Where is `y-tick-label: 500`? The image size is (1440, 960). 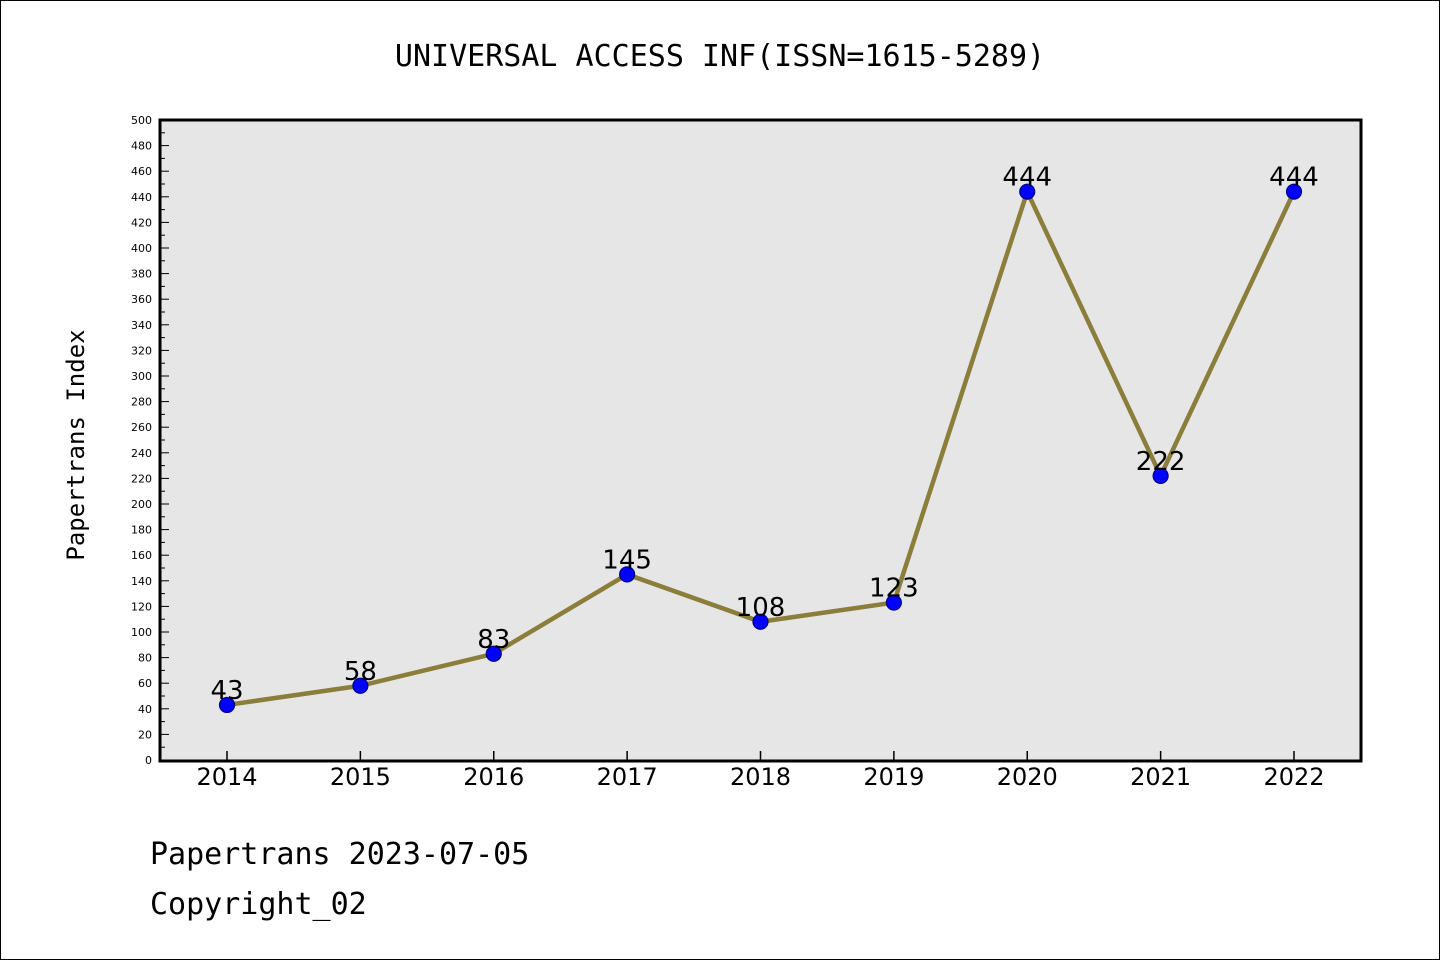
y-tick-label: 500 is located at coordinates (141, 120).